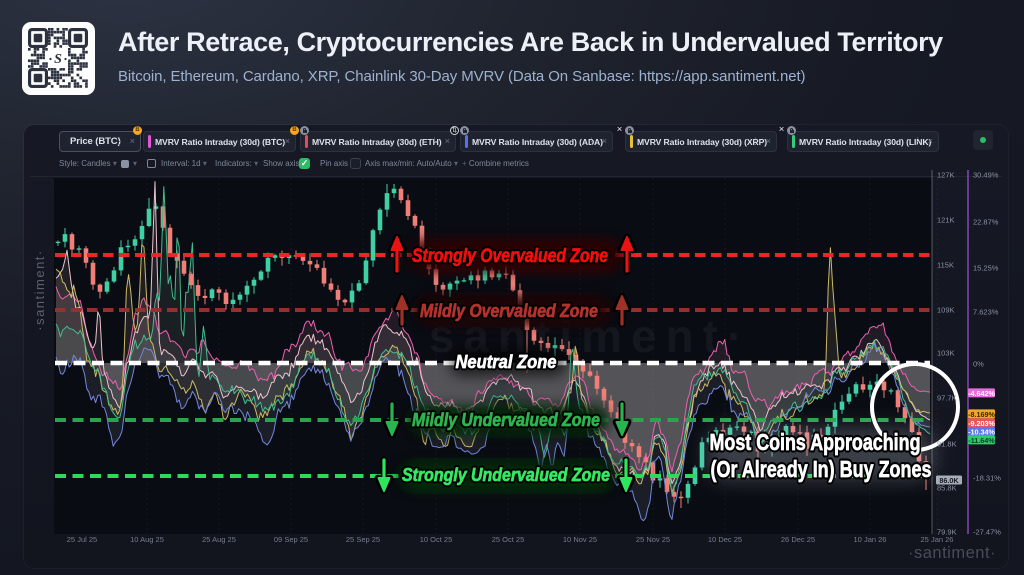 The height and width of the screenshot is (575, 1024). Describe the element at coordinates (798, 539) in the screenshot. I see `svg-text: 26 Dec 25` at that location.